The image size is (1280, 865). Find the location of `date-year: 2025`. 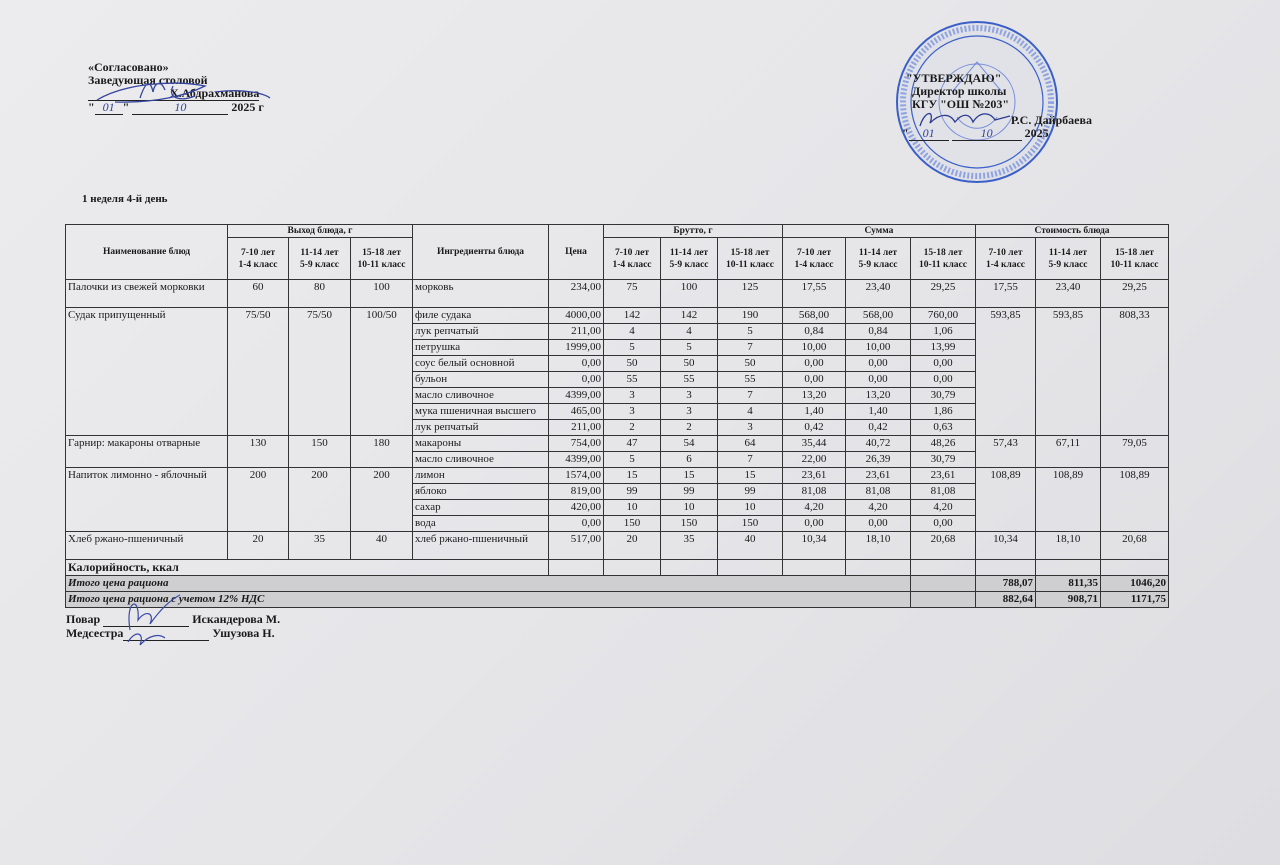

date-year: 2025 is located at coordinates (1036, 133).